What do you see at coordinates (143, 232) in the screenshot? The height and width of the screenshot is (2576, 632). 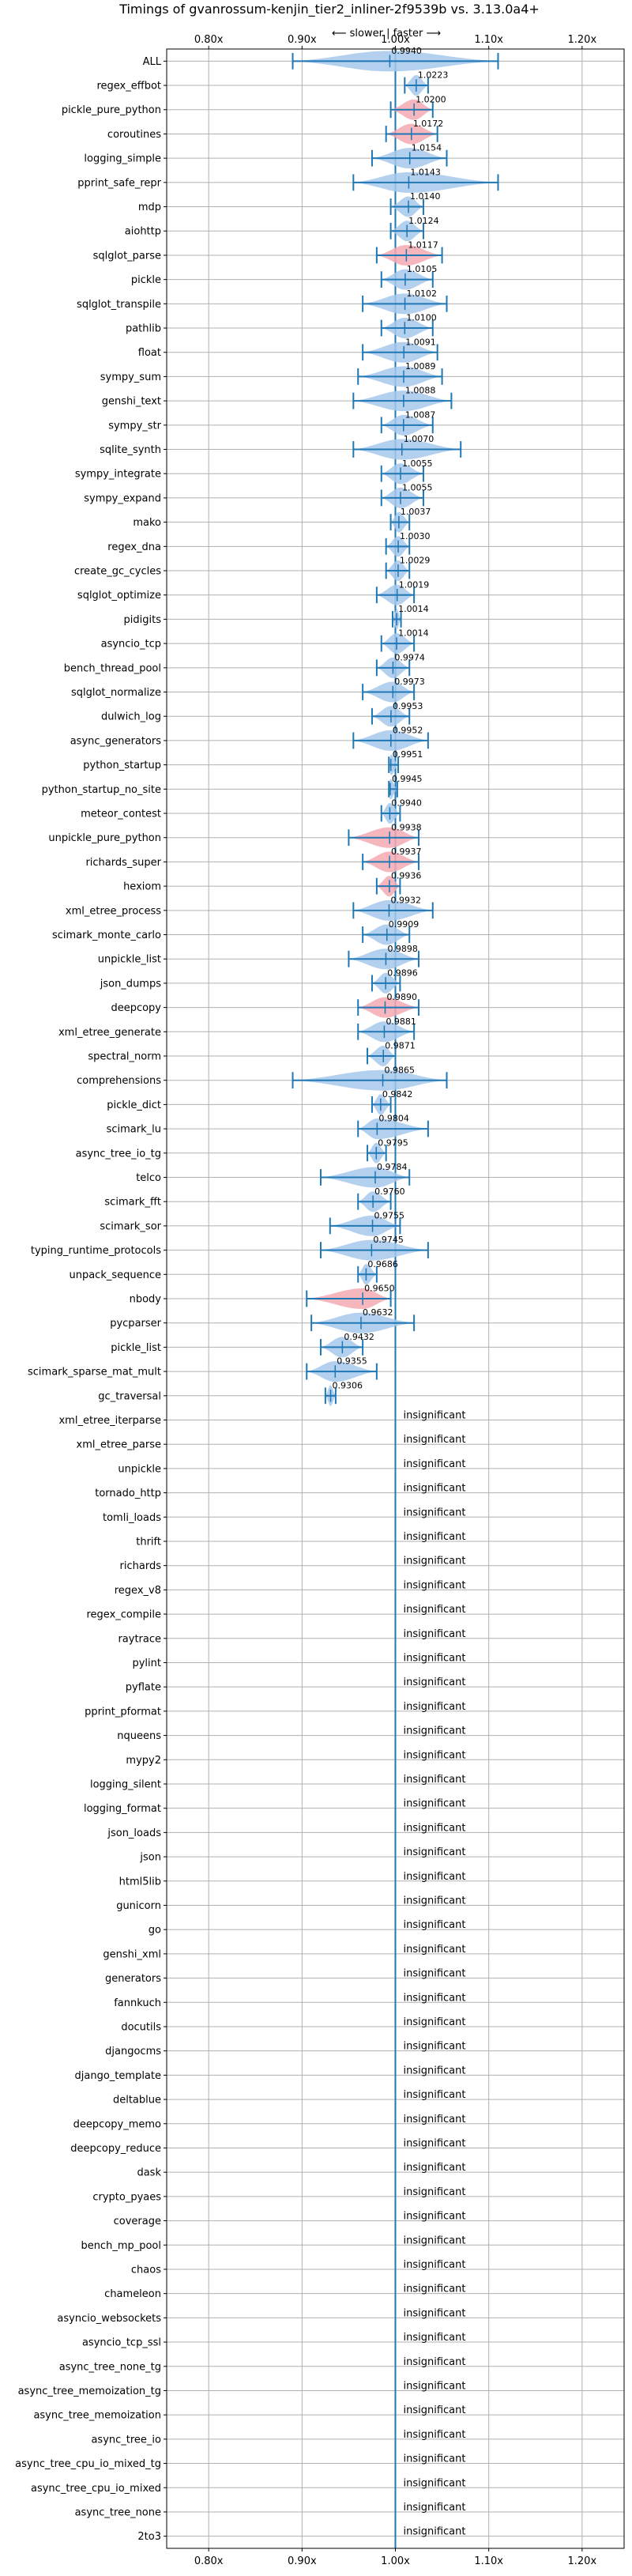 I see `benchmark-label: aiohttp` at bounding box center [143, 232].